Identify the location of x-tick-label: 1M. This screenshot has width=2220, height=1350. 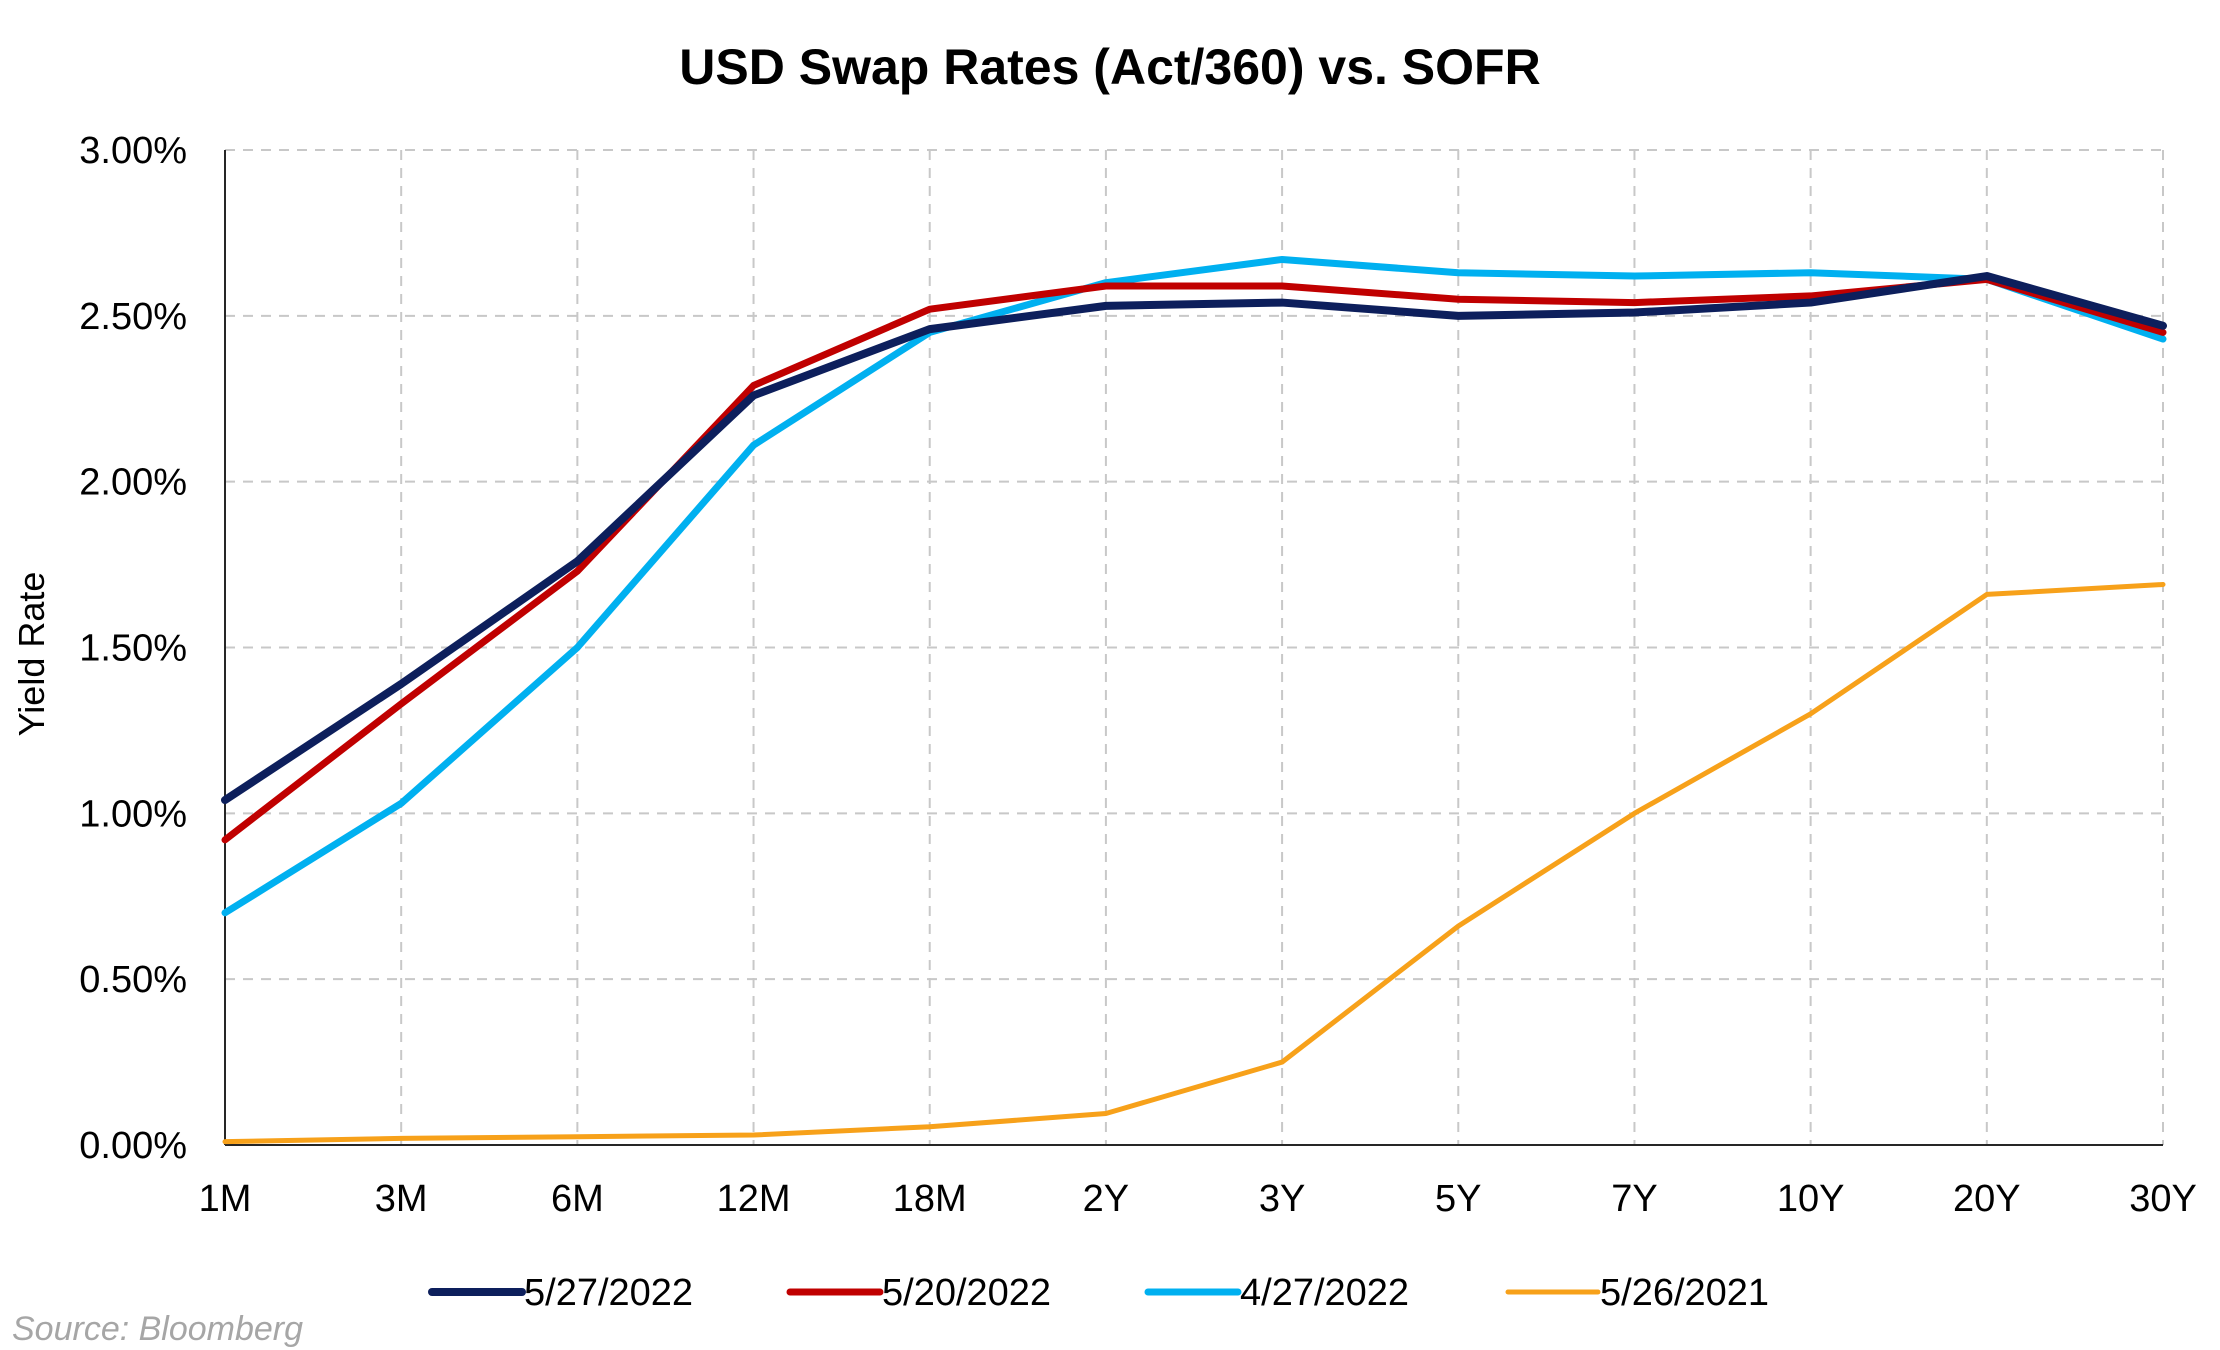
(225, 1199).